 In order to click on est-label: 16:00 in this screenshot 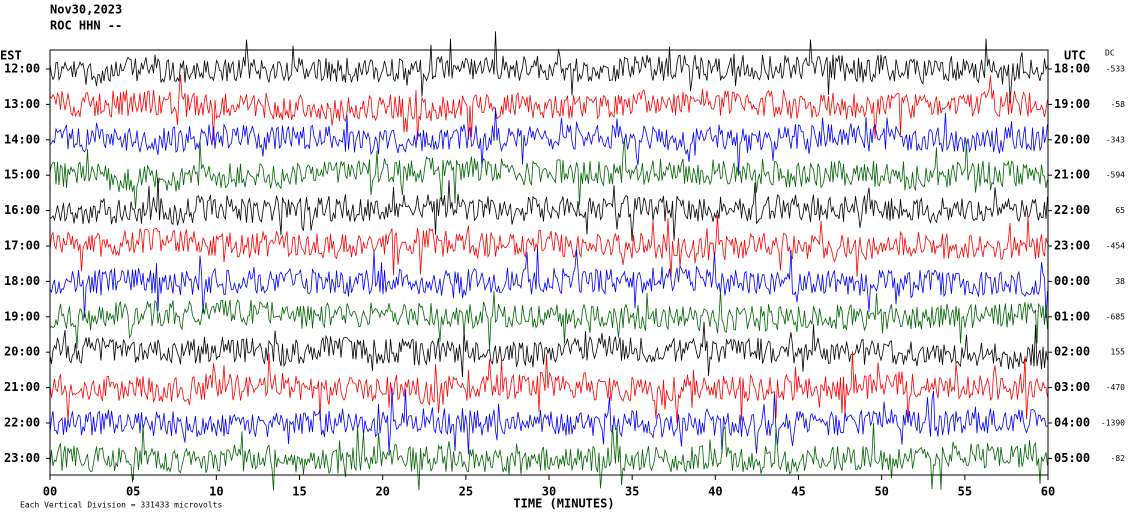, I will do `click(22, 210)`.